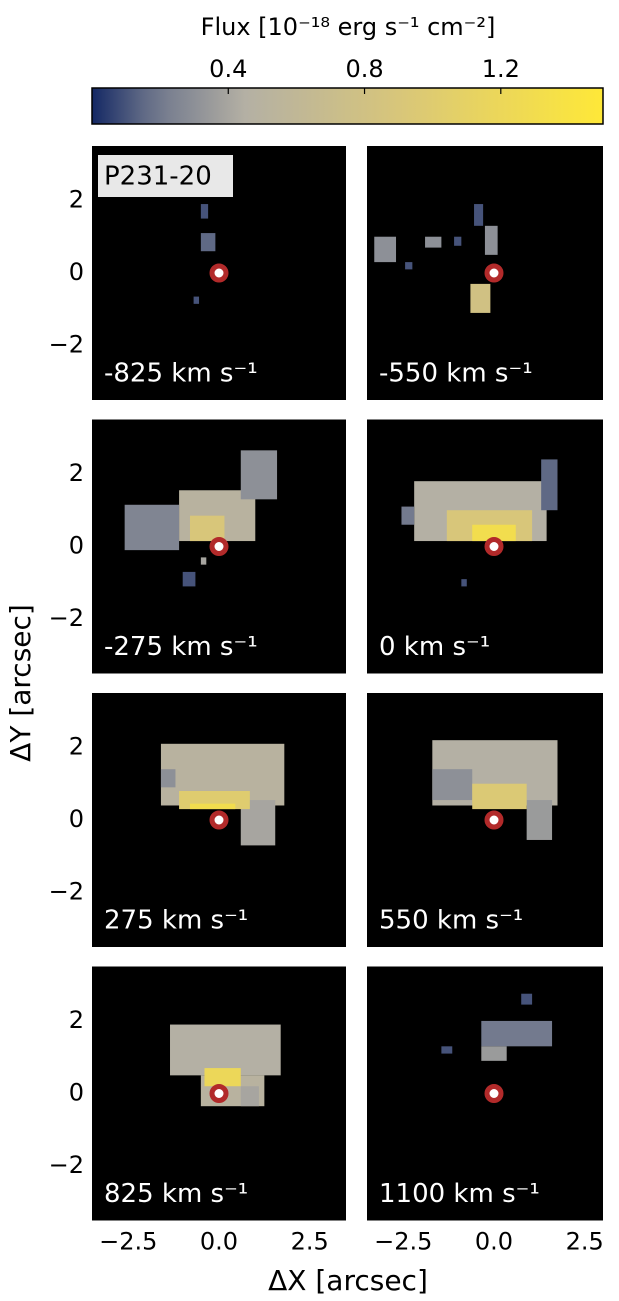 The height and width of the screenshot is (1301, 619). Describe the element at coordinates (459, 1194) in the screenshot. I see `velocity-label: 1100 km s⁻¹` at that location.